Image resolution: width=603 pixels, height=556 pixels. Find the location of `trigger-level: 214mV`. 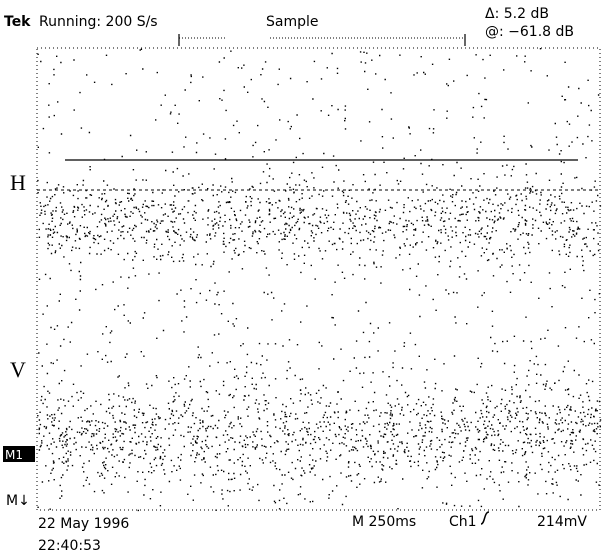

trigger-level: 214mV is located at coordinates (562, 522).